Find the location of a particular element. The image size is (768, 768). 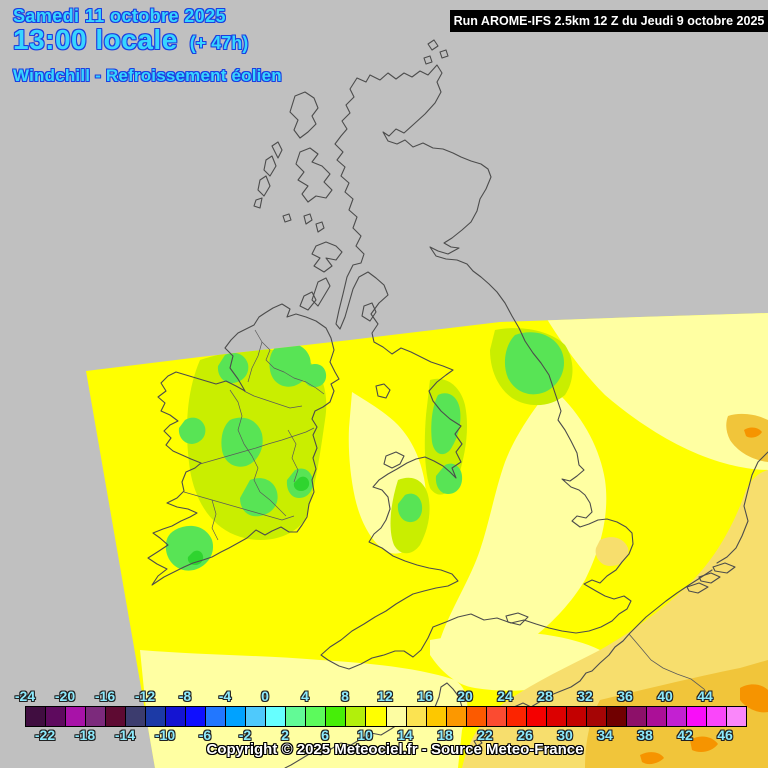

colorbar-label: 18 is located at coordinates (445, 735).